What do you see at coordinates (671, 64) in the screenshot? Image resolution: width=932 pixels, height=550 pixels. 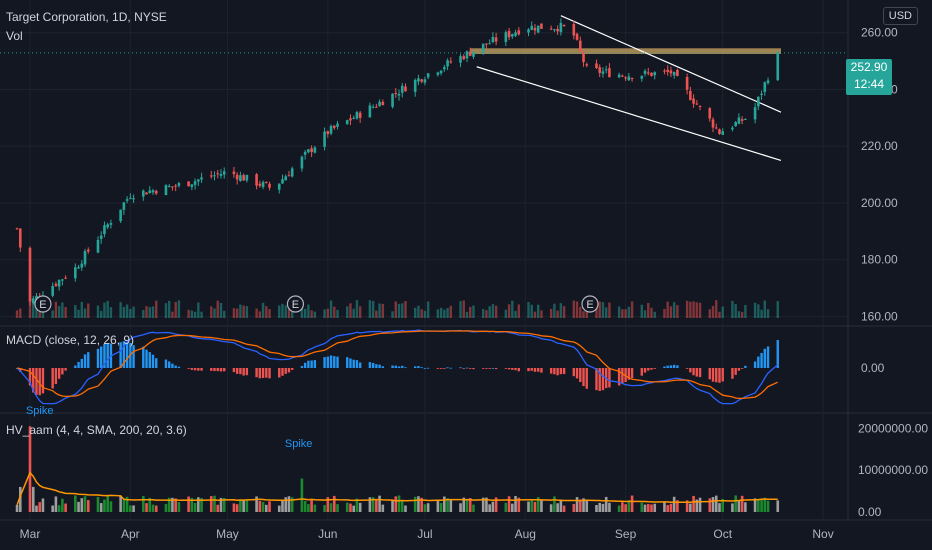 I see `channel-upper-line` at bounding box center [671, 64].